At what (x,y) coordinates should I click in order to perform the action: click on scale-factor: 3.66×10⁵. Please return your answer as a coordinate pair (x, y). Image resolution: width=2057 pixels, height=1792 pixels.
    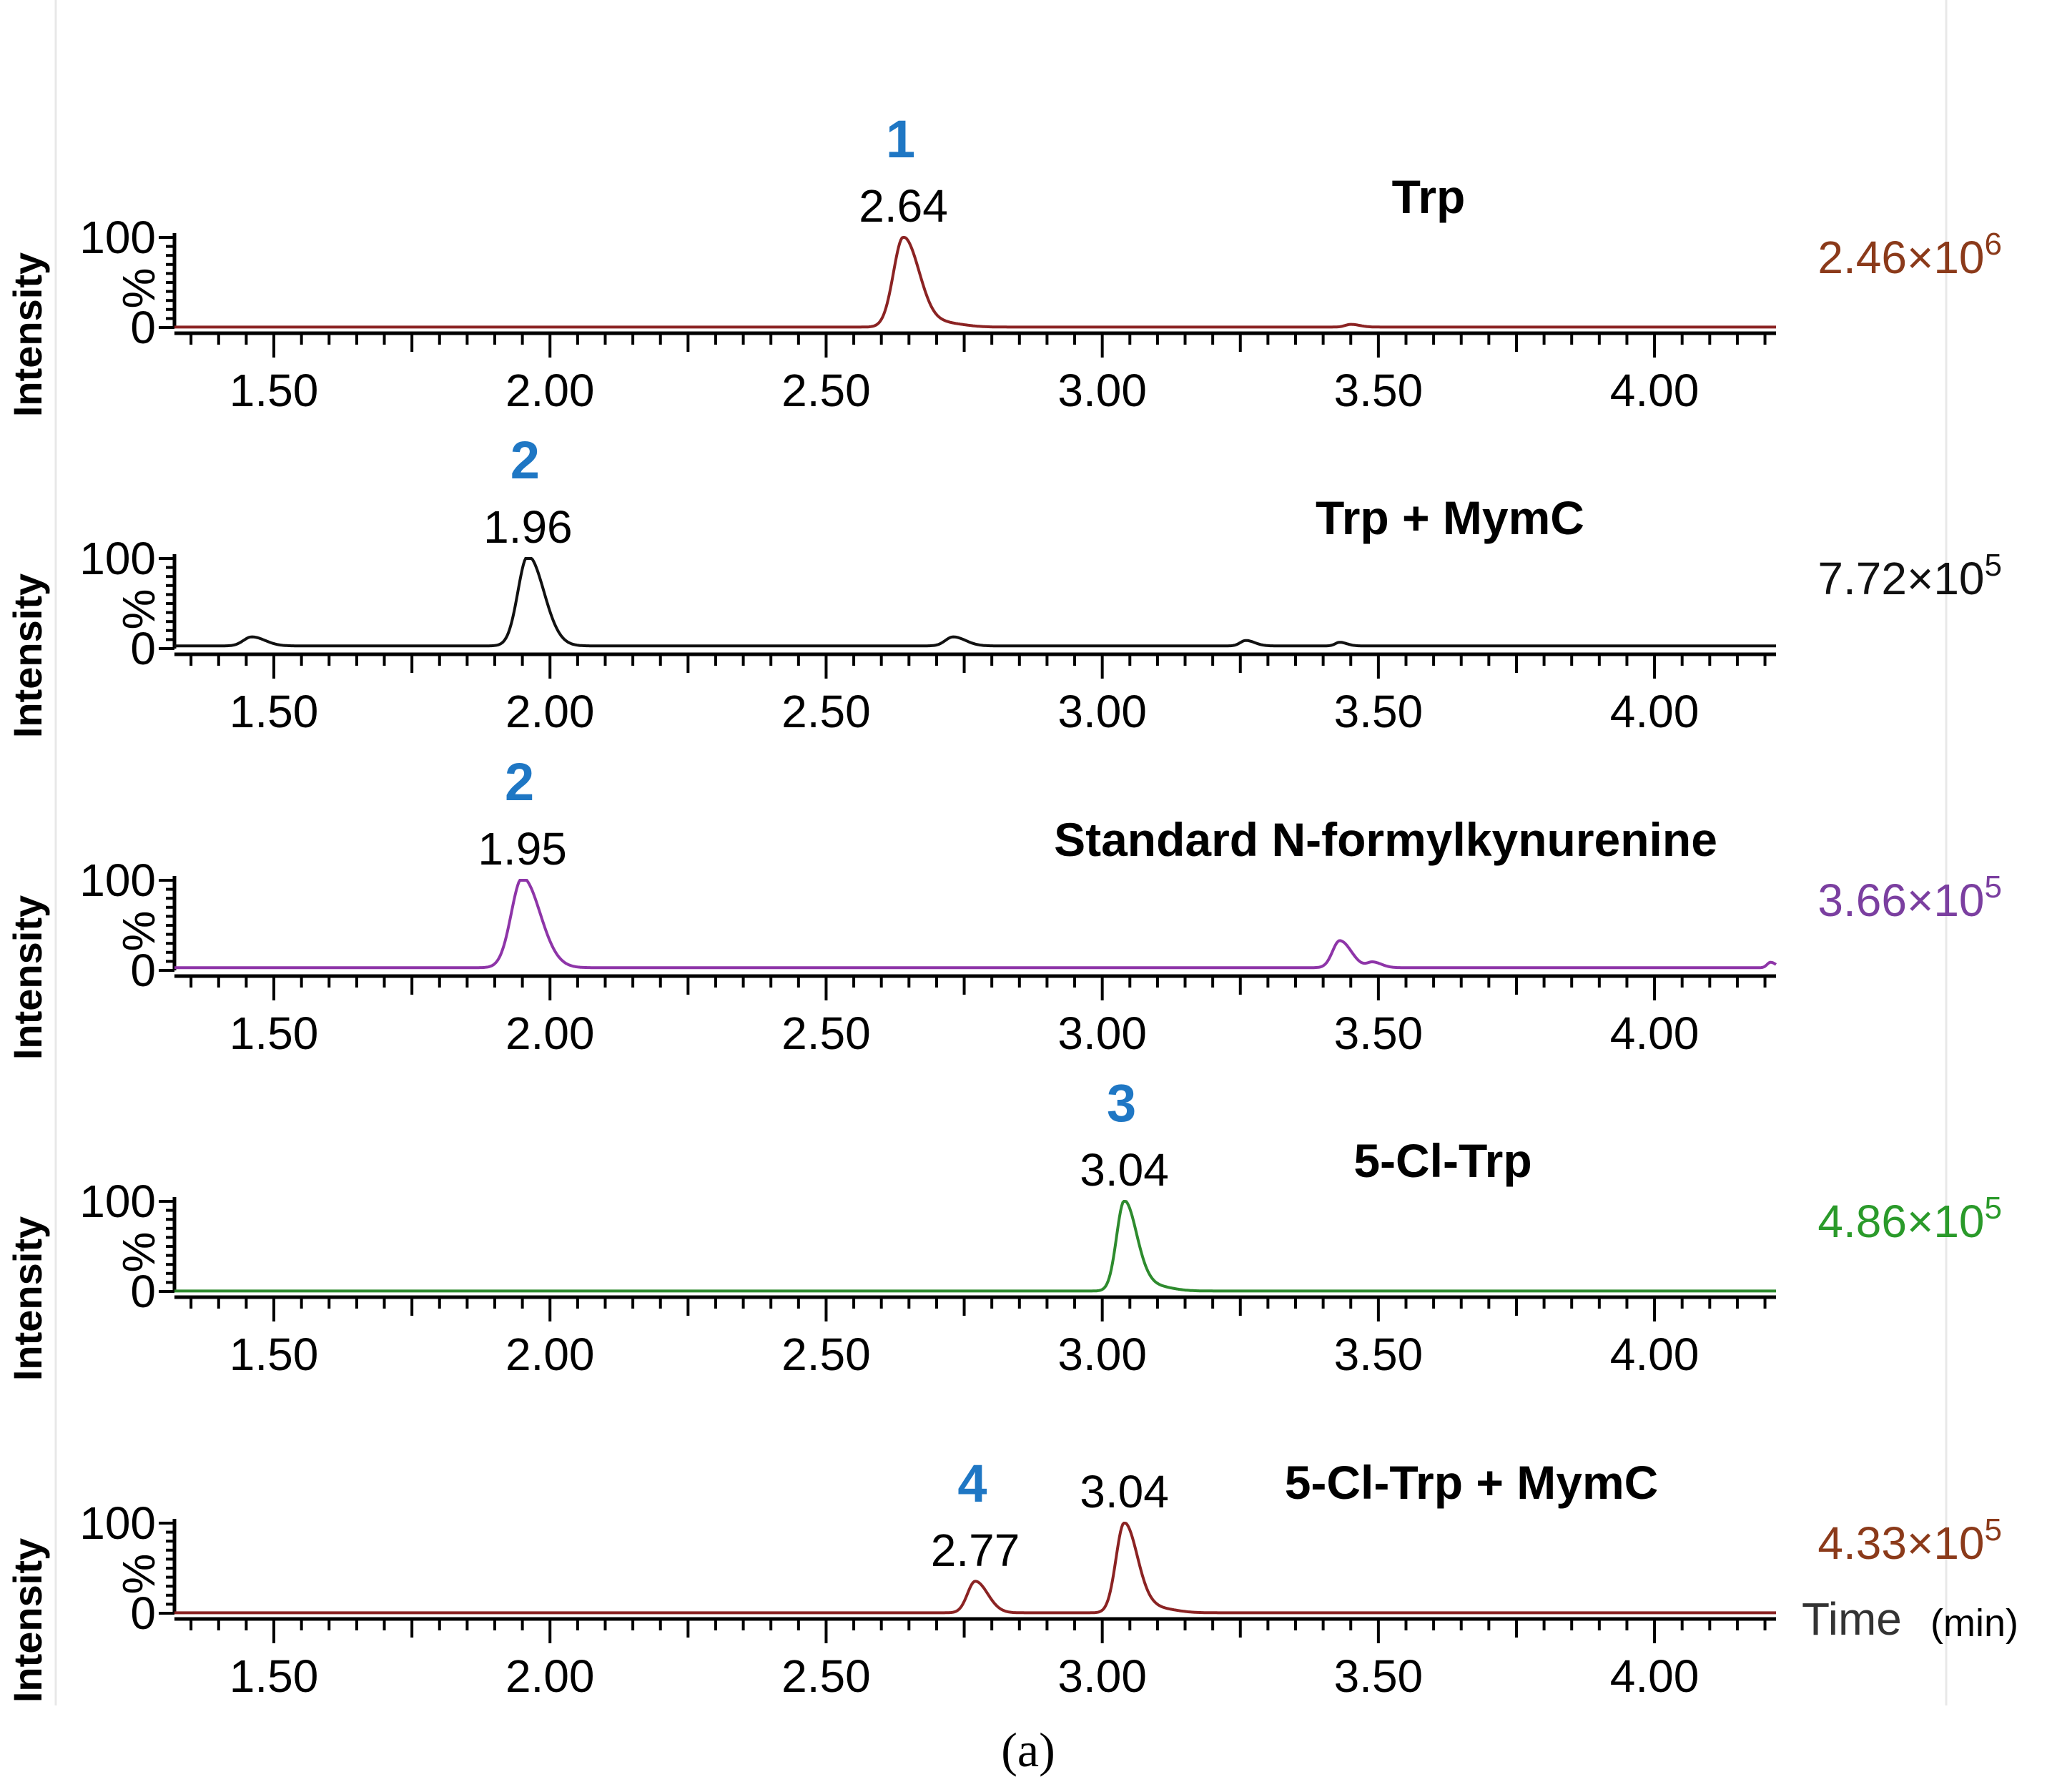
    Looking at the image, I should click on (1909, 898).